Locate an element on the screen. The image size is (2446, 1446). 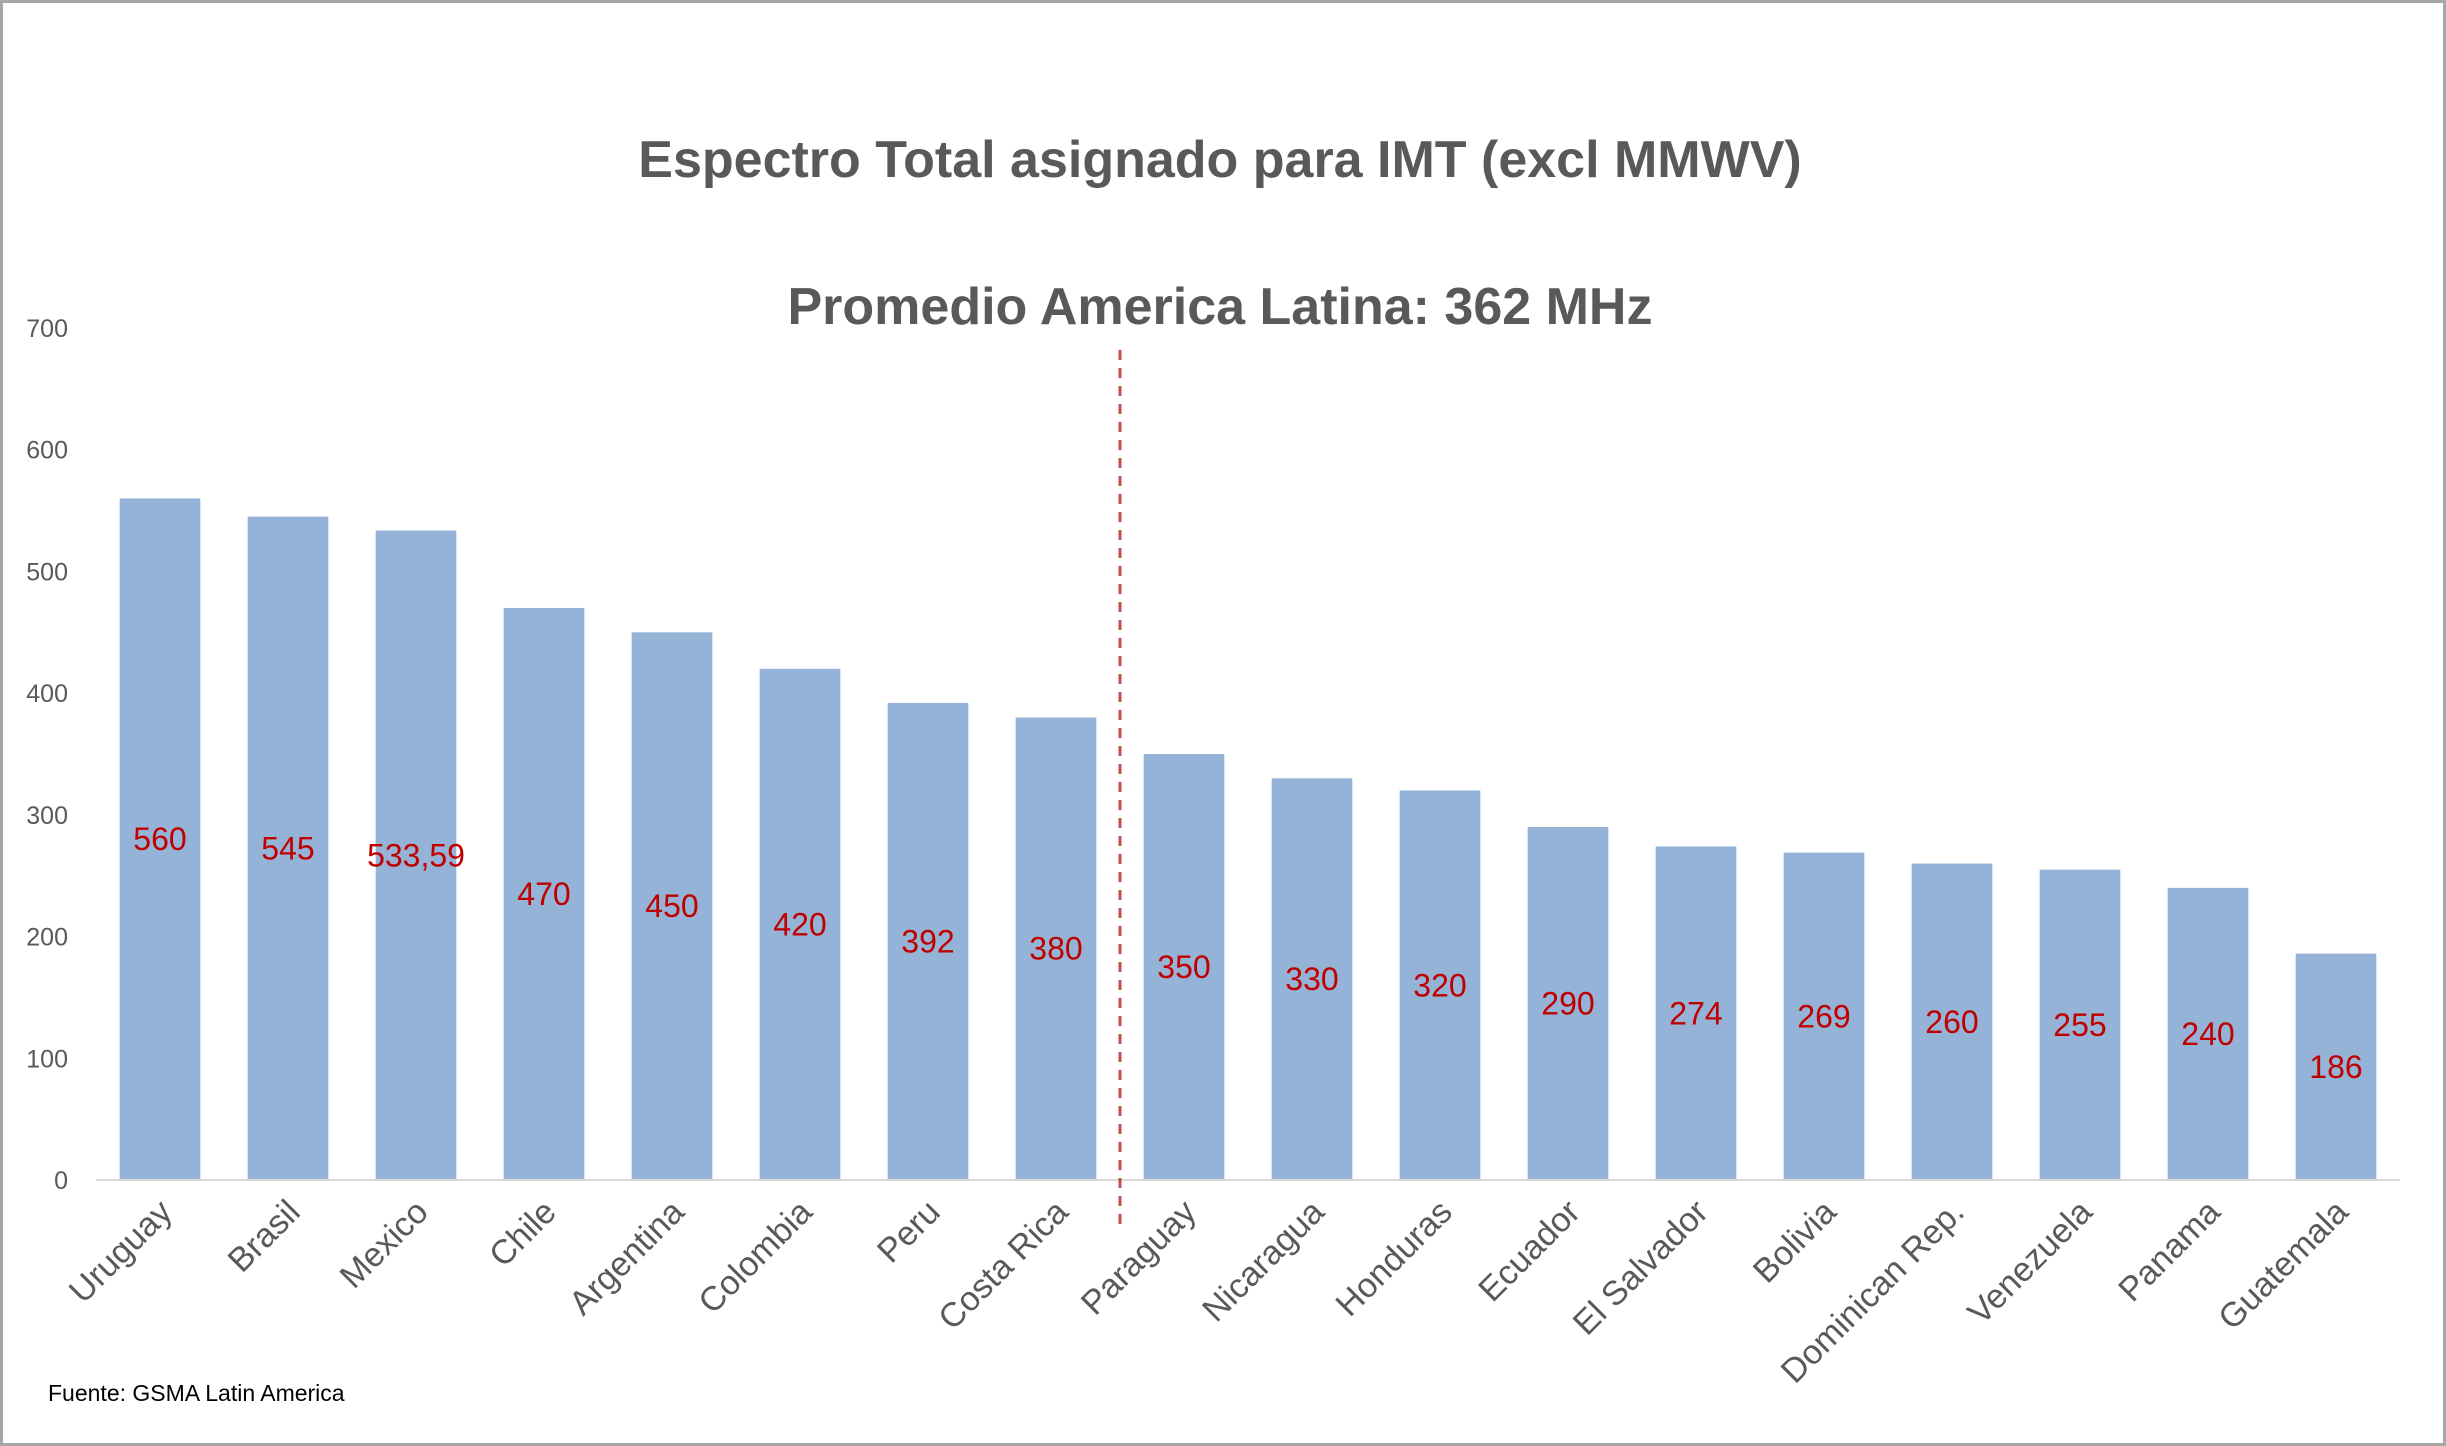
x-tick-label: Bolivia is located at coordinates (1795, 1242).